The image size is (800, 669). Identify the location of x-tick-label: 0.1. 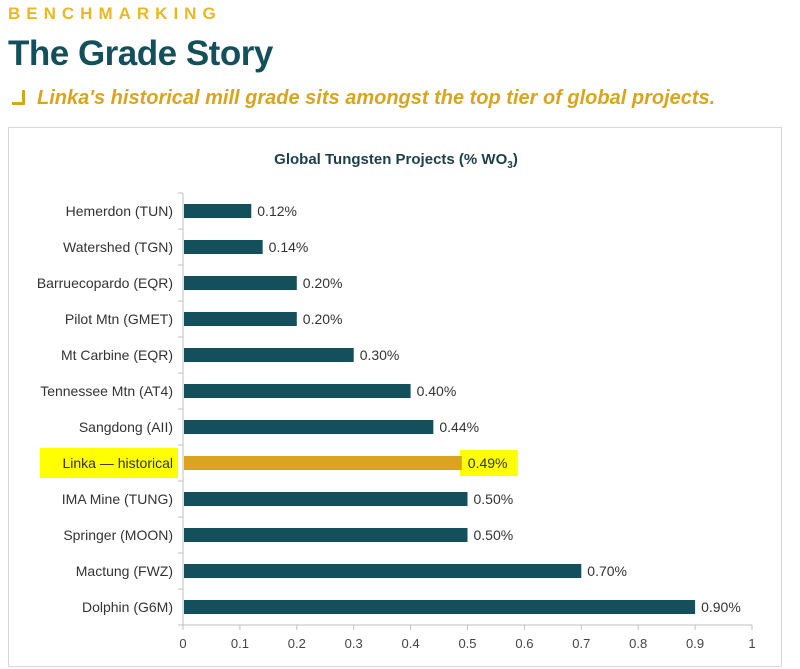
(240, 643).